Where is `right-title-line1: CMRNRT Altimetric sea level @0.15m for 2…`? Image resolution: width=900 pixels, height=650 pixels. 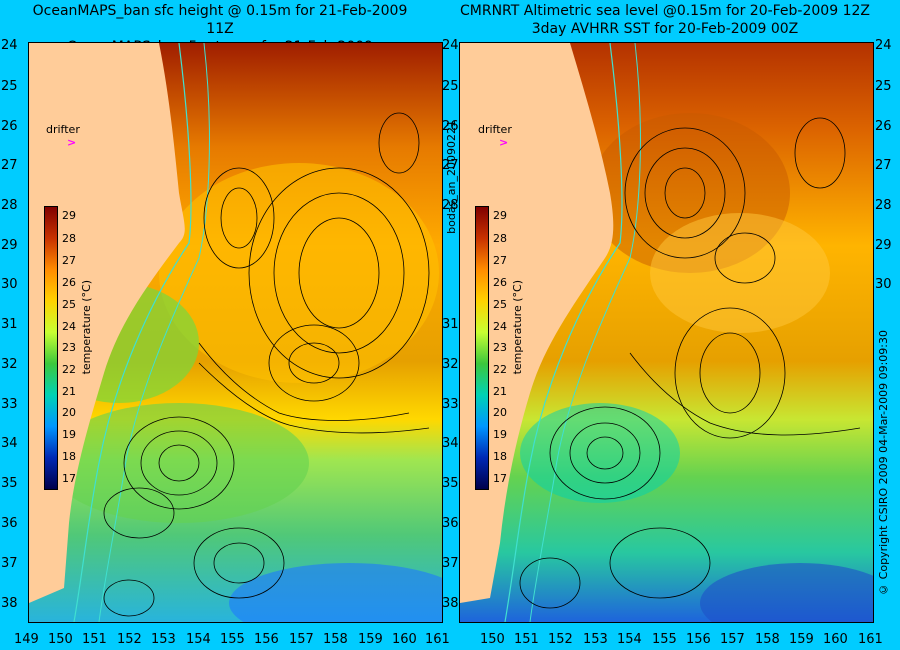
right-title-line1: CMRNRT Altimetric sea level @0.15m for 2… is located at coordinates (665, 11).